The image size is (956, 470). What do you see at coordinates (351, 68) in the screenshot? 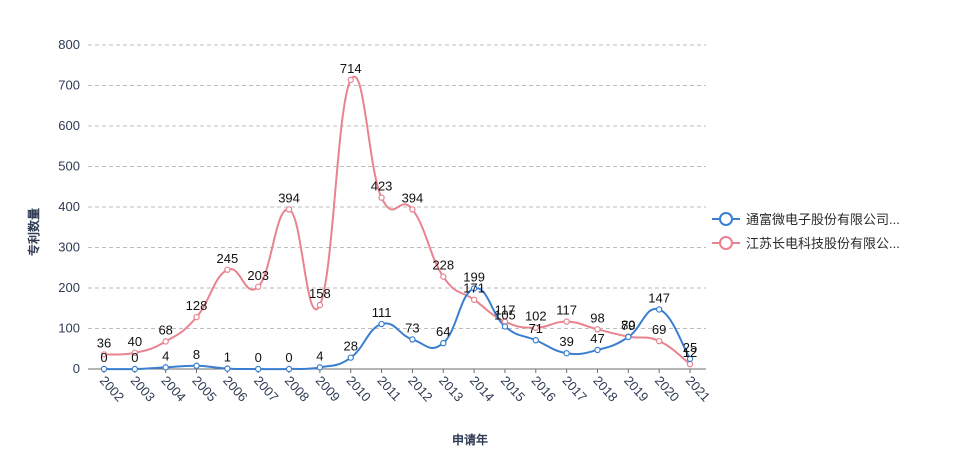
I see `data-label-series-1: 714` at bounding box center [351, 68].